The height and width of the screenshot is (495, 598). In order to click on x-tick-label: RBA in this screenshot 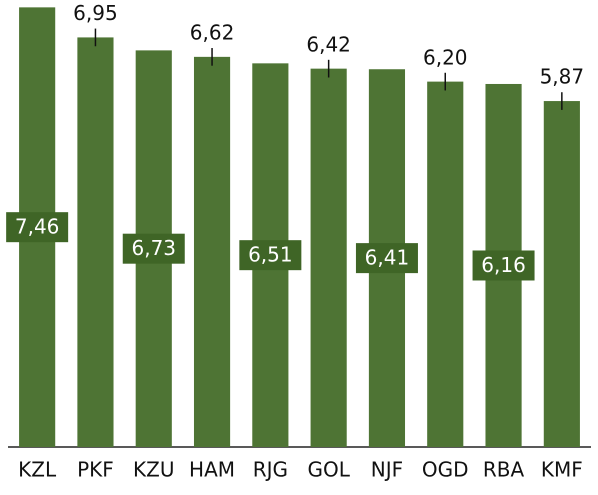, I will do `click(504, 470)`.